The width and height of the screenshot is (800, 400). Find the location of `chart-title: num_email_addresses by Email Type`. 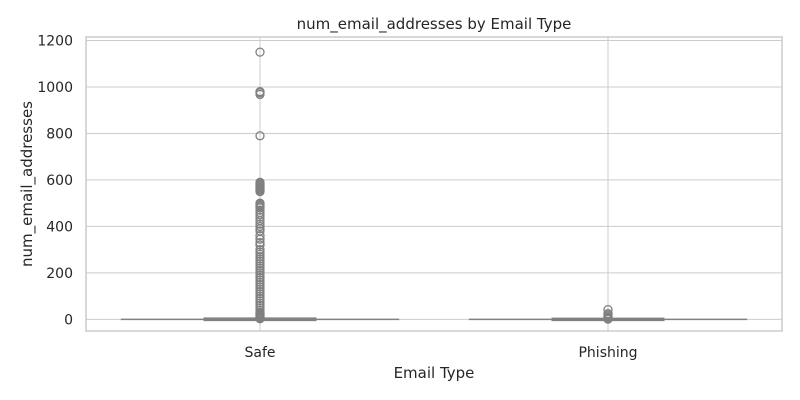

chart-title: num_email_addresses by Email Type is located at coordinates (434, 24).